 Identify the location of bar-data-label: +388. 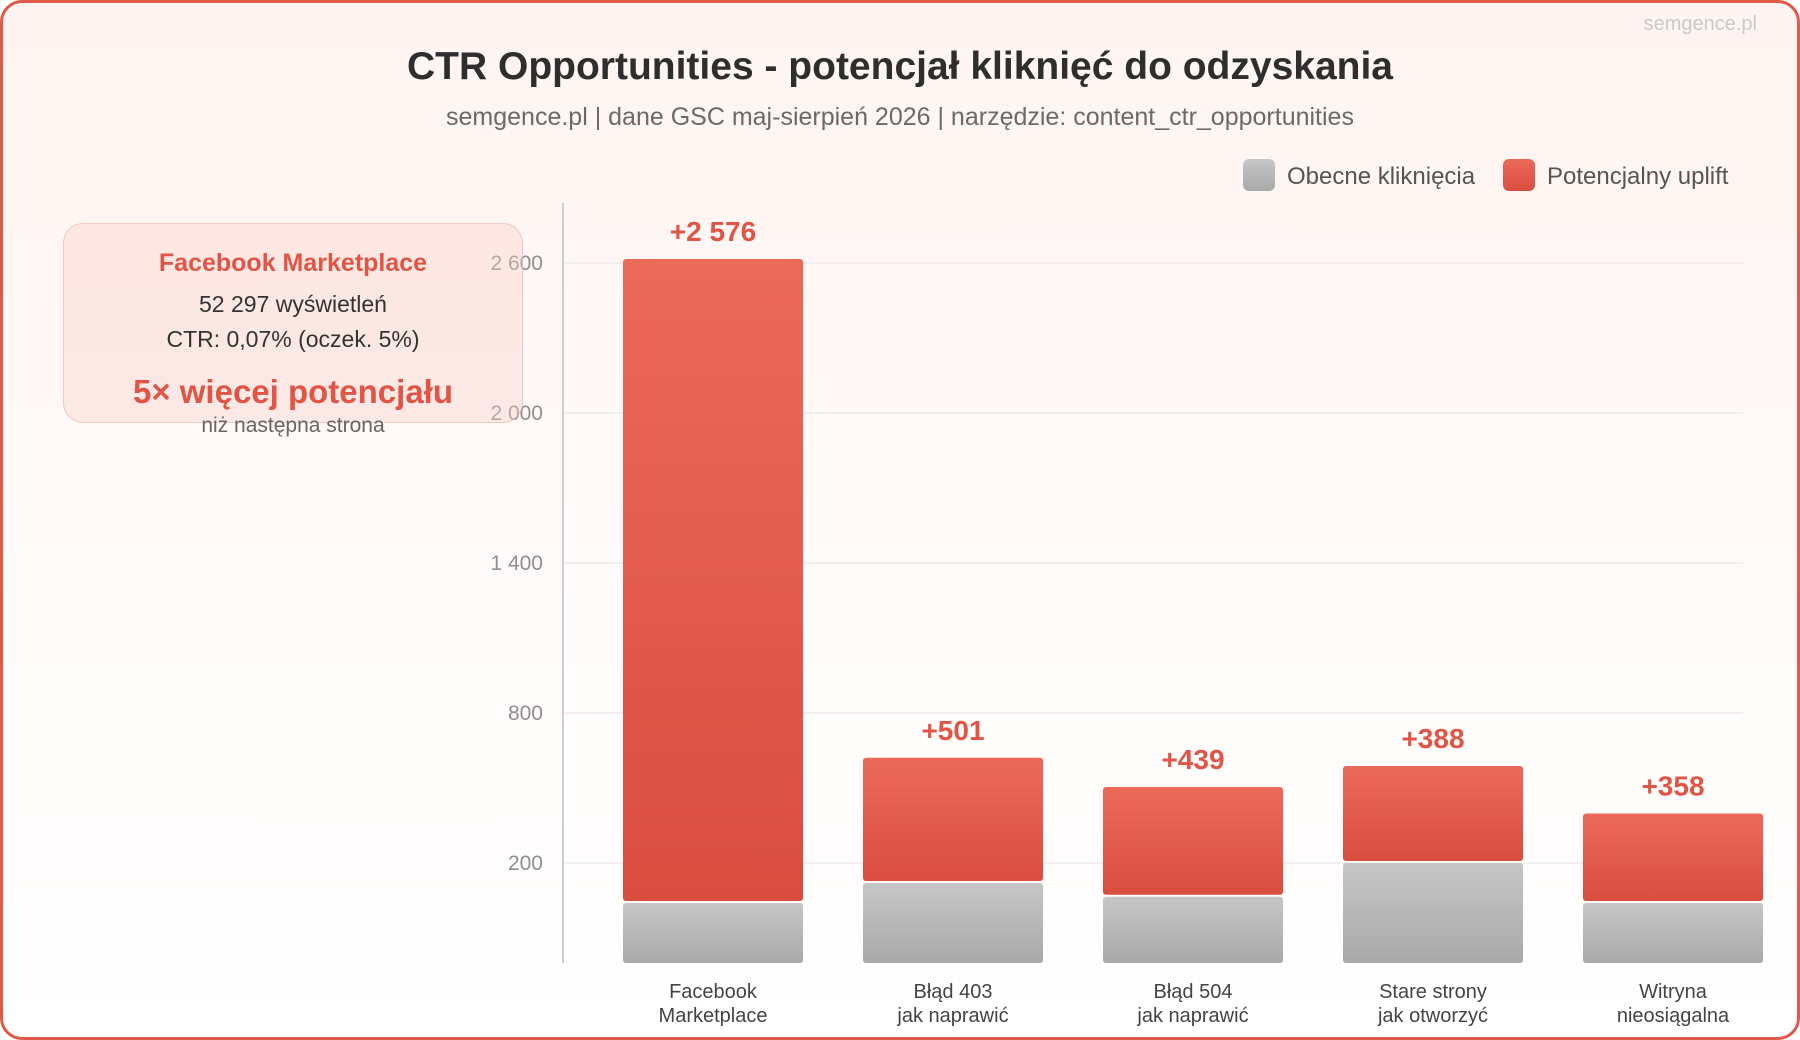
(1432, 738).